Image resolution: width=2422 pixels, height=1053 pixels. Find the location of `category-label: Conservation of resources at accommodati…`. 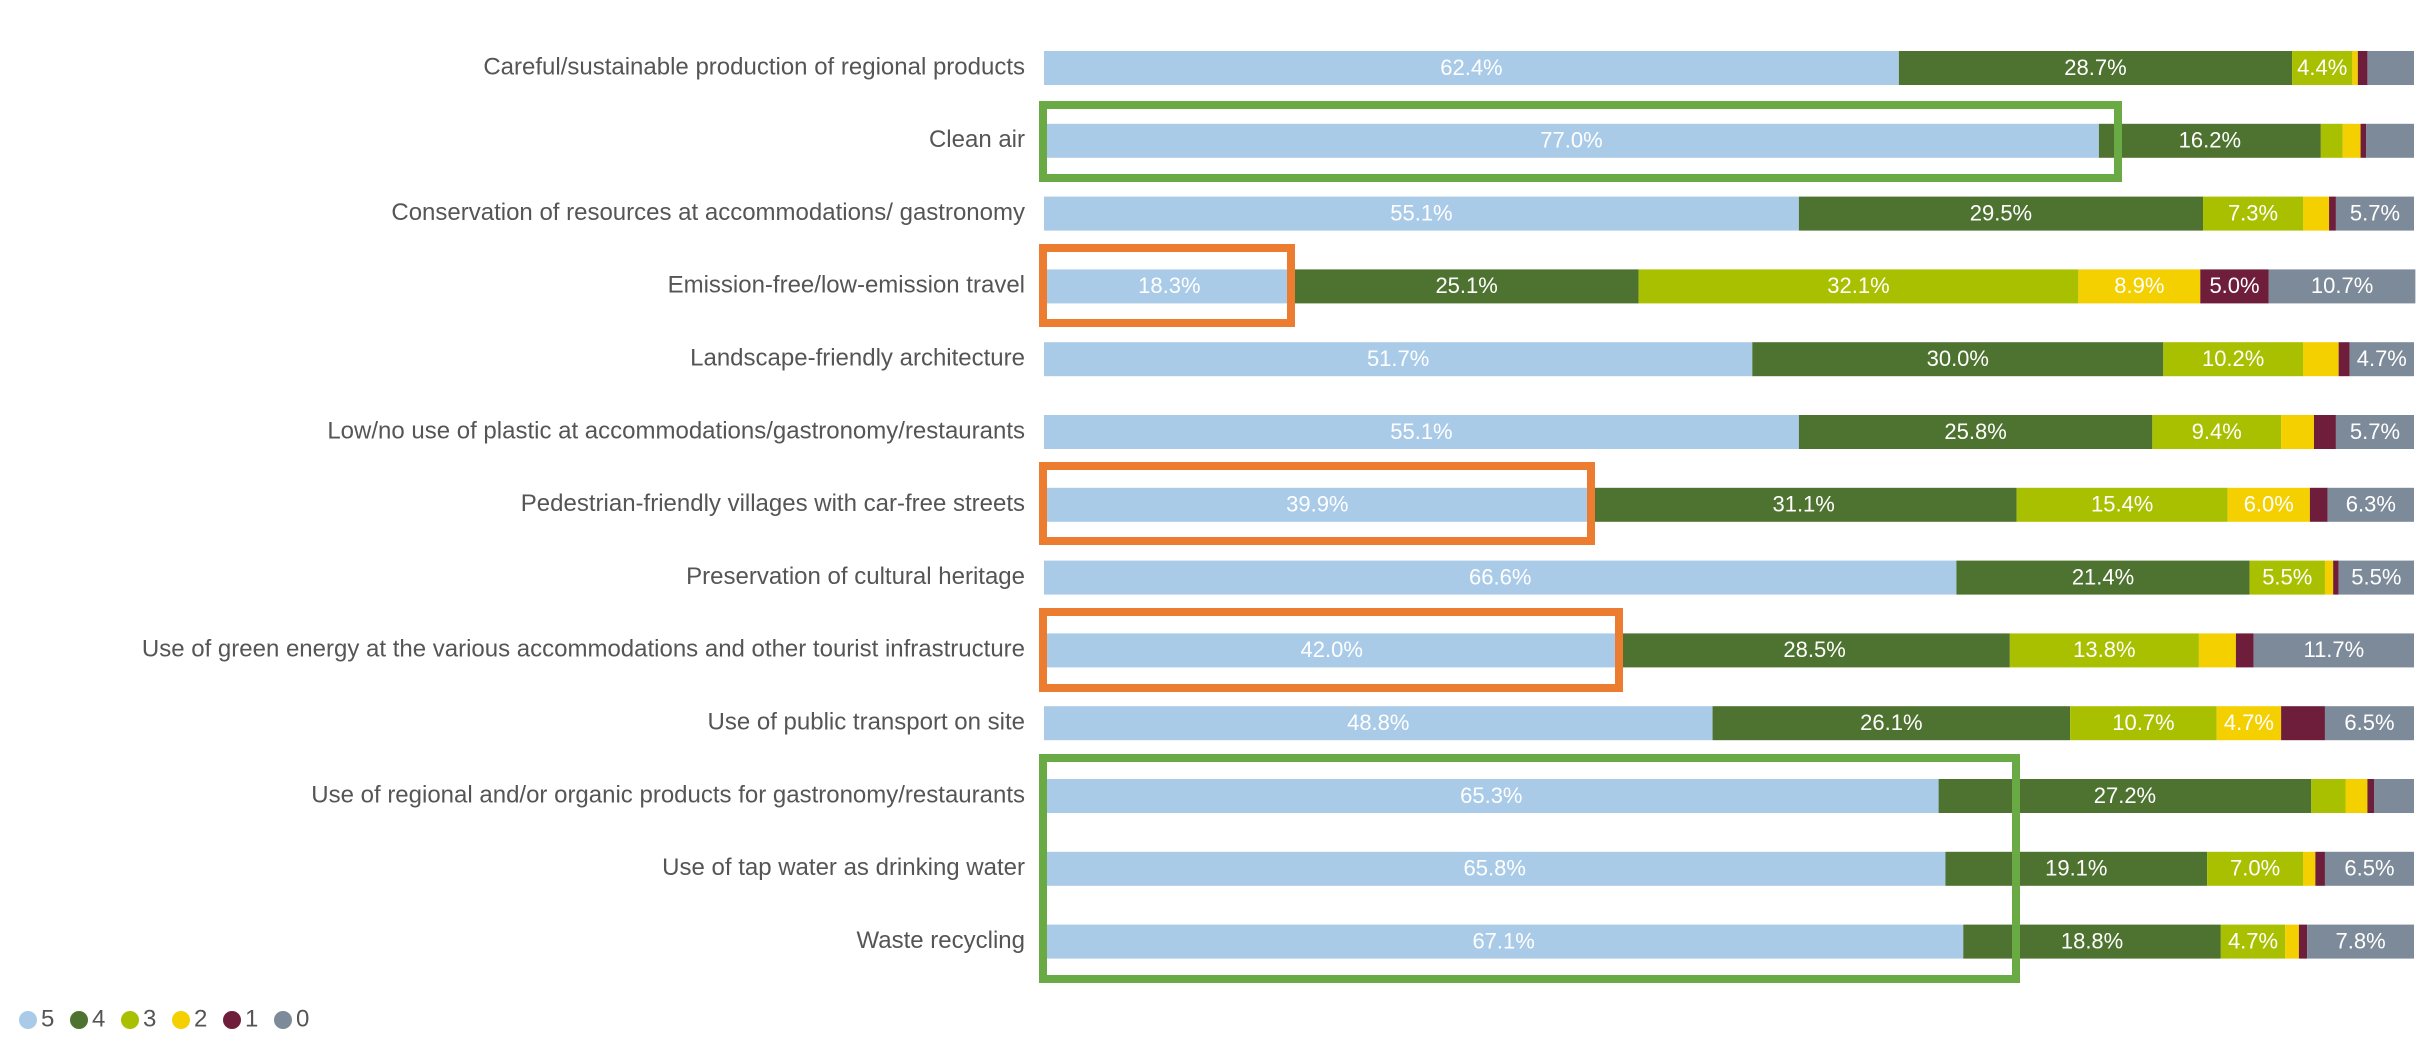

category-label: Conservation of resources at accommodati… is located at coordinates (708, 212).